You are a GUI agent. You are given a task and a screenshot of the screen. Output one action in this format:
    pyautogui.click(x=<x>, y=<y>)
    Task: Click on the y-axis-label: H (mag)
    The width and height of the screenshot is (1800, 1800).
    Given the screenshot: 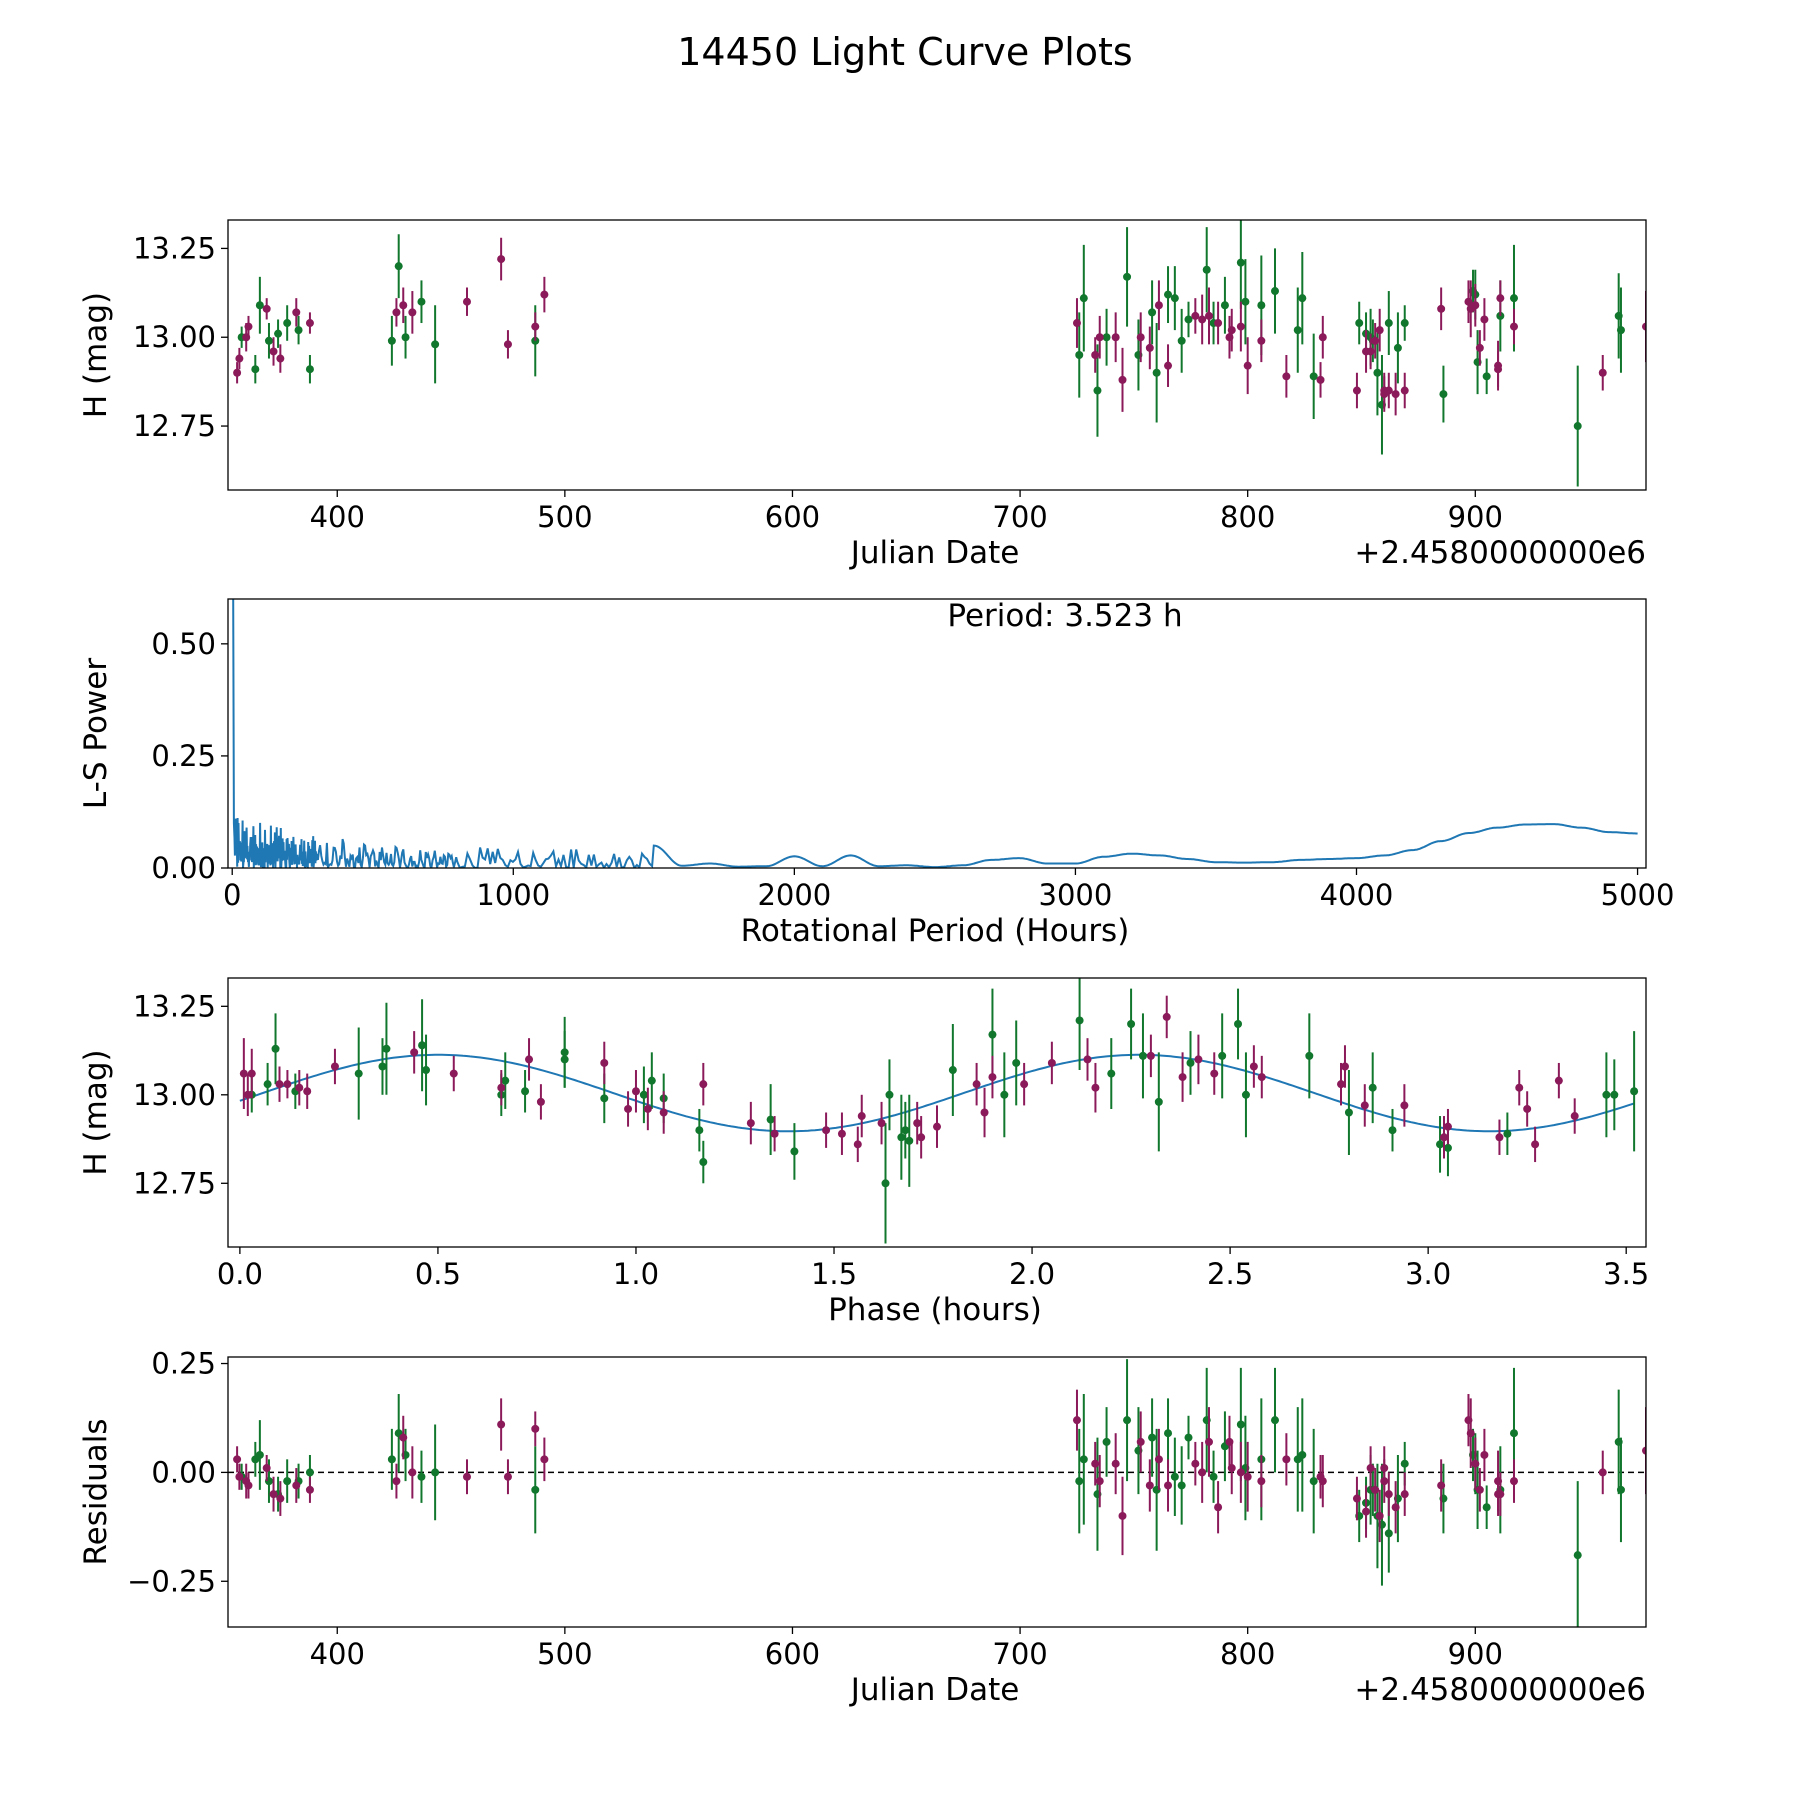 What is the action you would take?
    pyautogui.click(x=96, y=1112)
    